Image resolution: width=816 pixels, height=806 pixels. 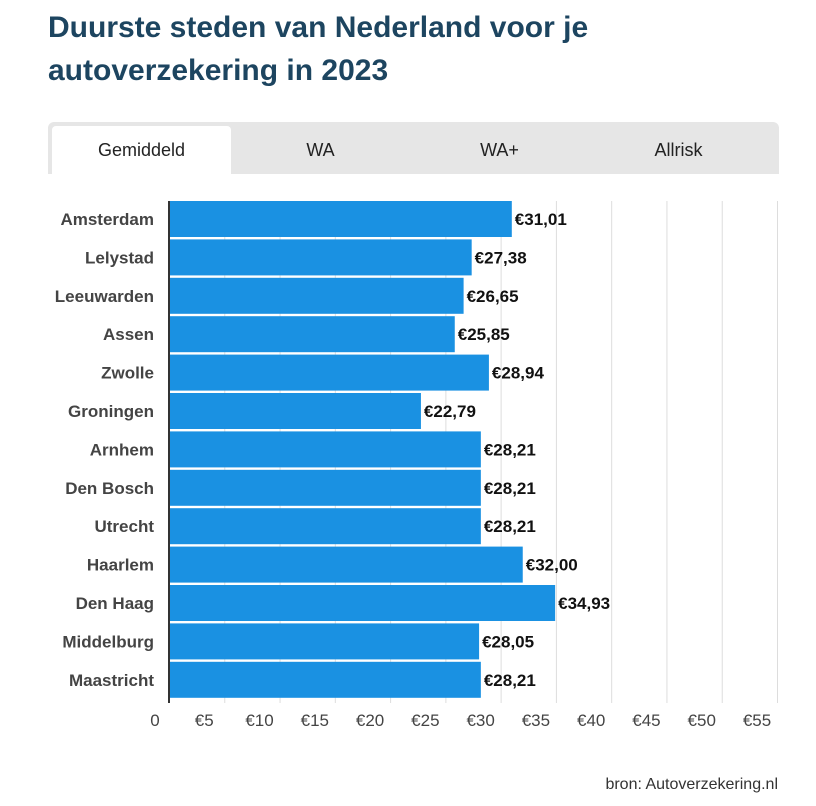 What do you see at coordinates (484, 334) in the screenshot?
I see `value-label: €25,85` at bounding box center [484, 334].